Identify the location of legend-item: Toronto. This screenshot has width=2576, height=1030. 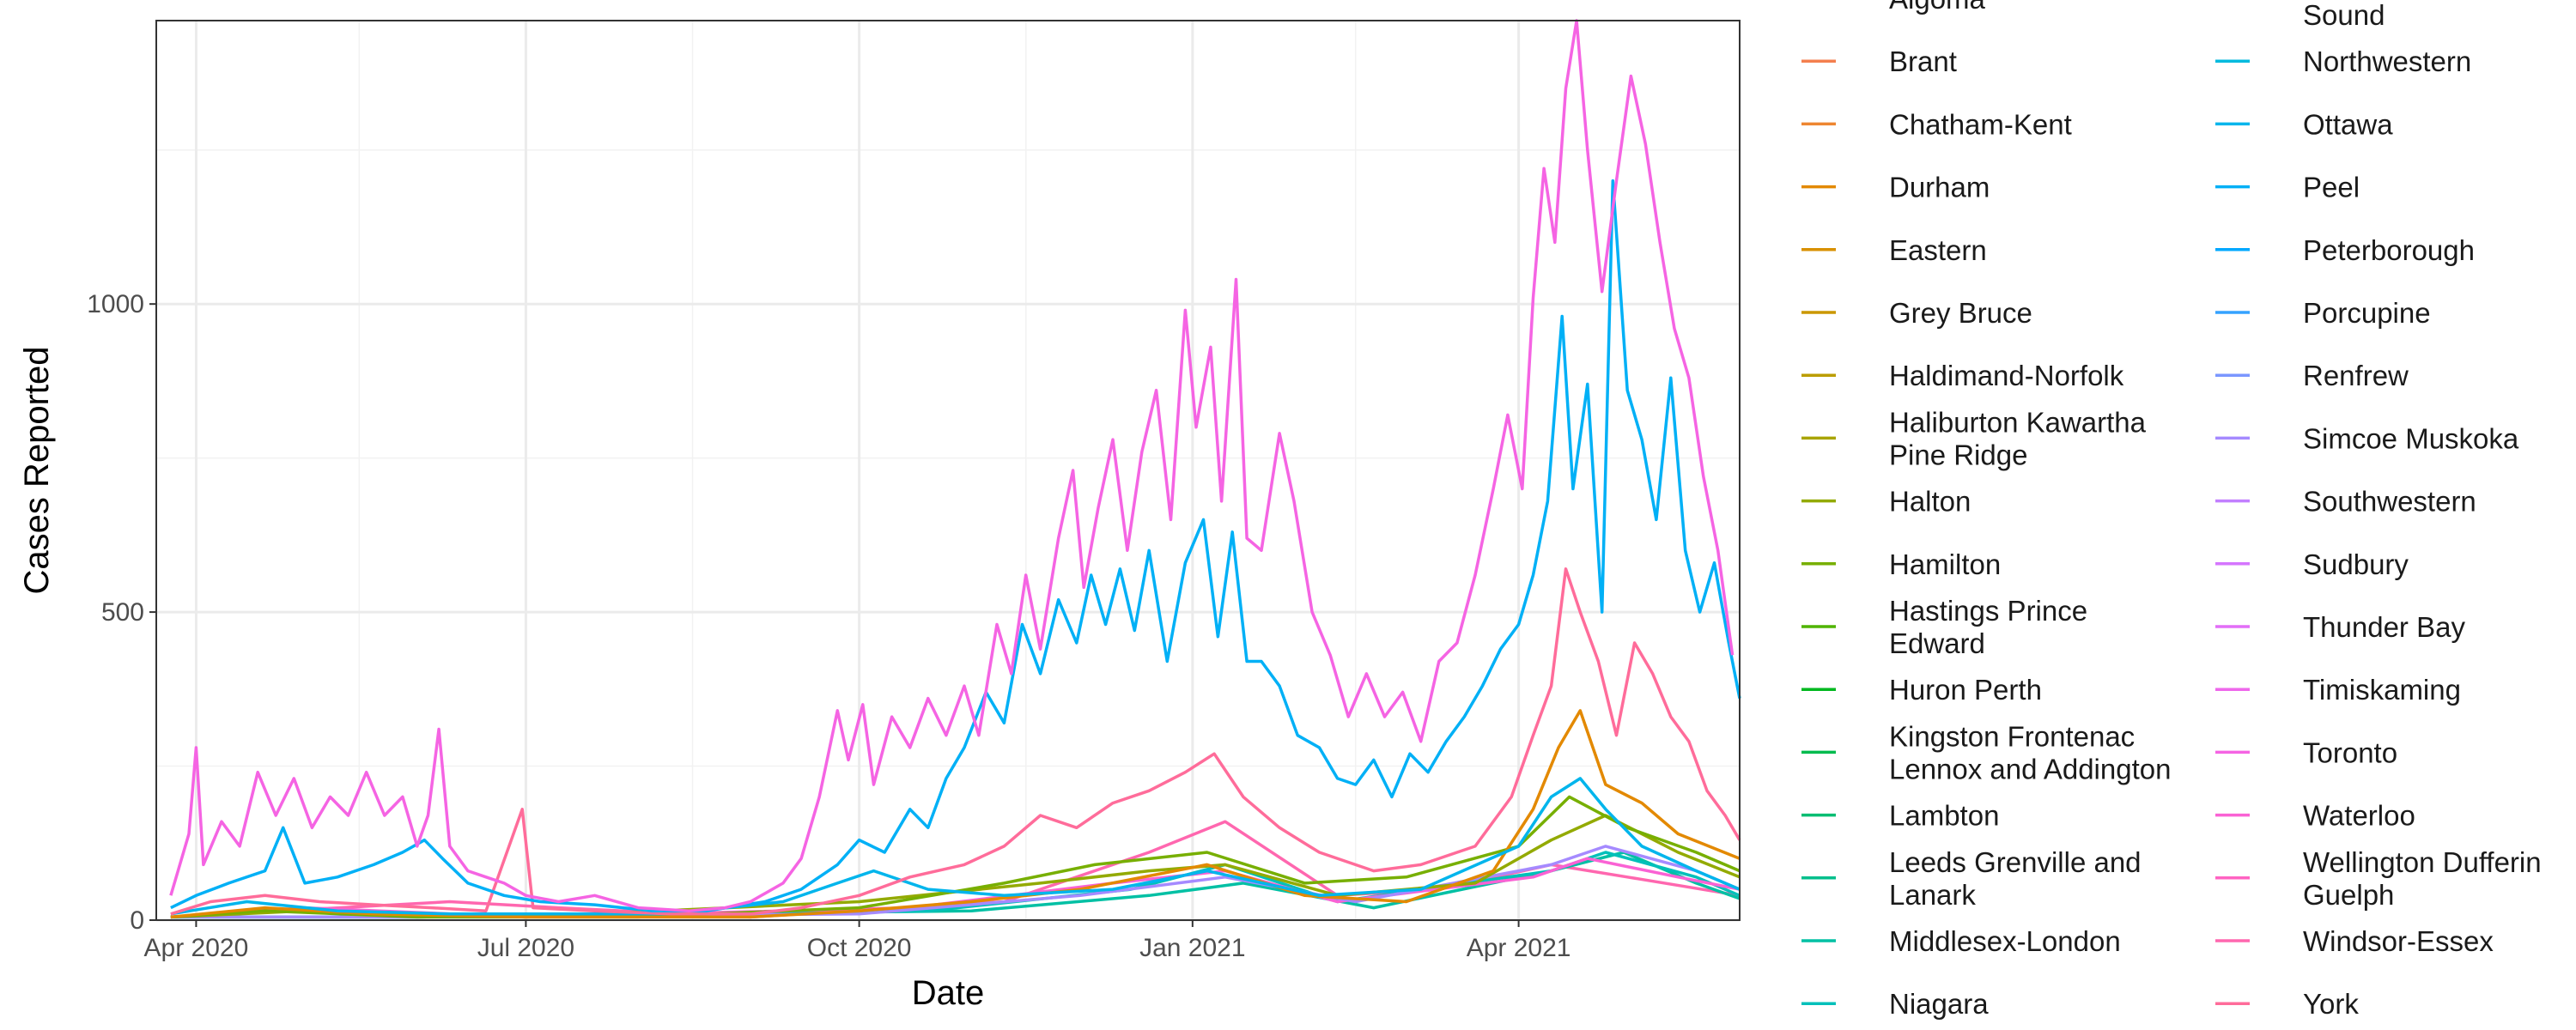
(2306, 752).